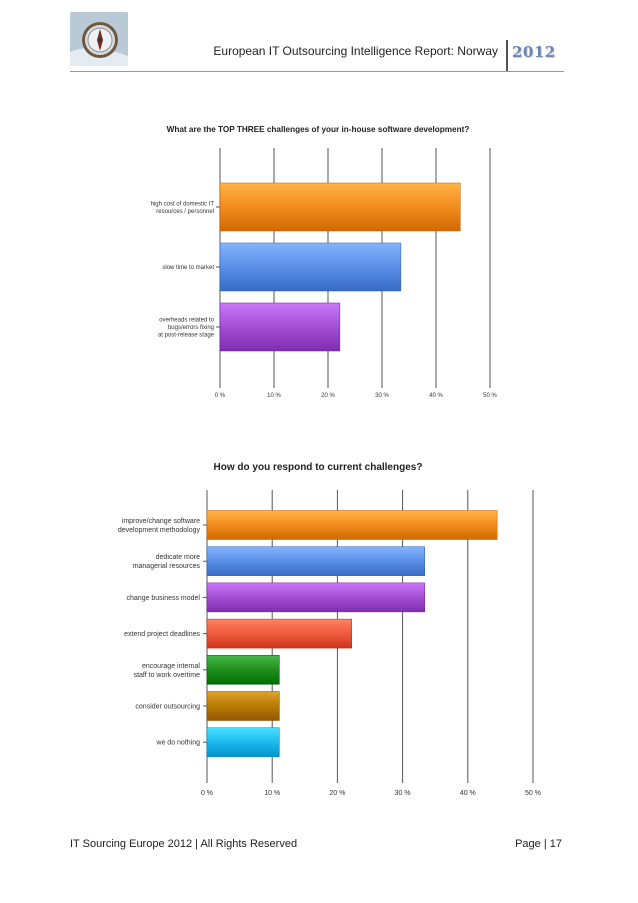  What do you see at coordinates (163, 598) in the screenshot?
I see `category-label: change business model` at bounding box center [163, 598].